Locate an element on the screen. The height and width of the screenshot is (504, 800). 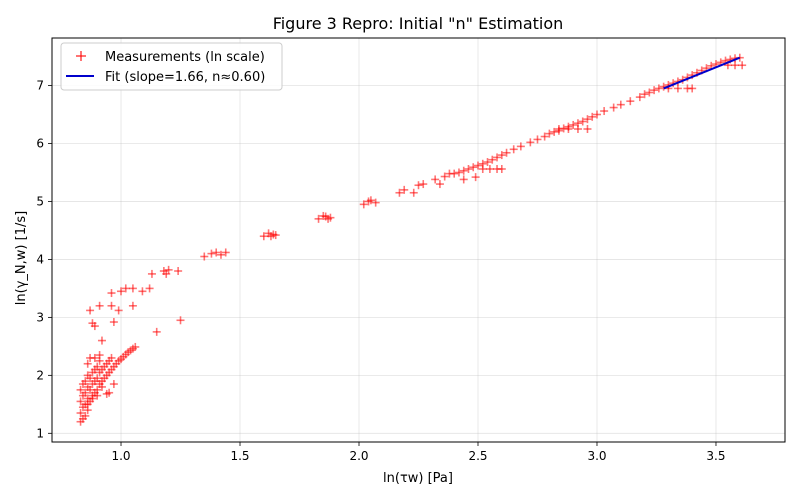
y-tick-label: 5 is located at coordinates (40, 201).